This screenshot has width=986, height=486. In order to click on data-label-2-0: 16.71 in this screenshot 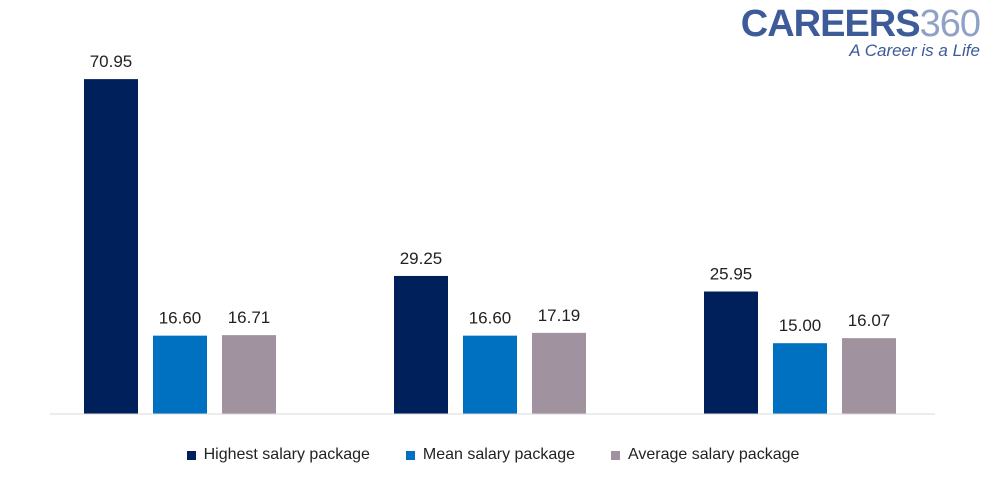, I will do `click(249, 317)`.